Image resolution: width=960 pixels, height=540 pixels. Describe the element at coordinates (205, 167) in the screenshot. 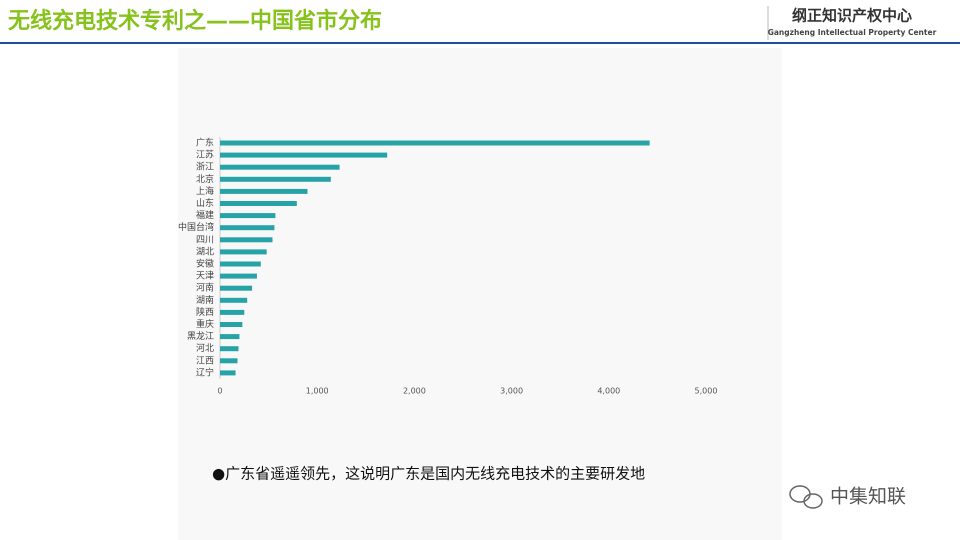

I see `y-tick-label: 浙江` at that location.